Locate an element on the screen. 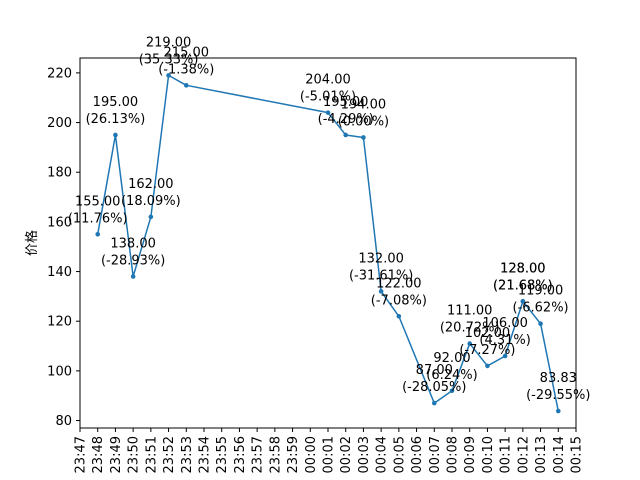 This screenshot has height=480, width=640. pct-label: (-7.08%) is located at coordinates (399, 300).